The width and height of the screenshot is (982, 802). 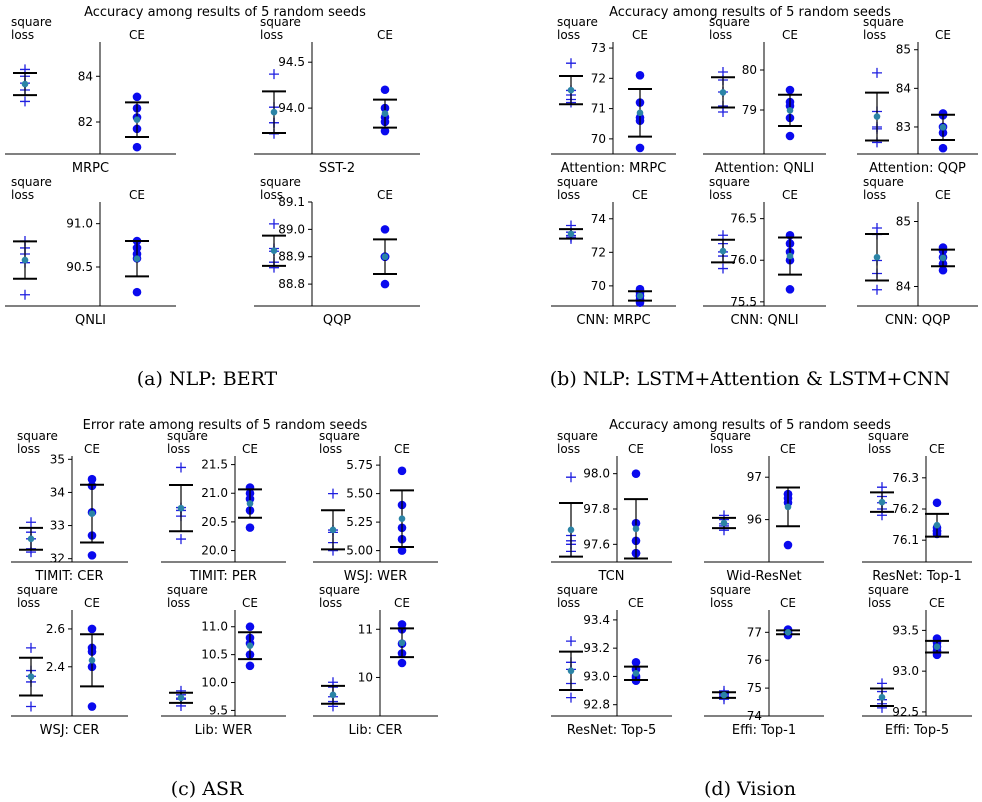 I want to click on y-tick-label: 88.9, so click(x=291, y=257).